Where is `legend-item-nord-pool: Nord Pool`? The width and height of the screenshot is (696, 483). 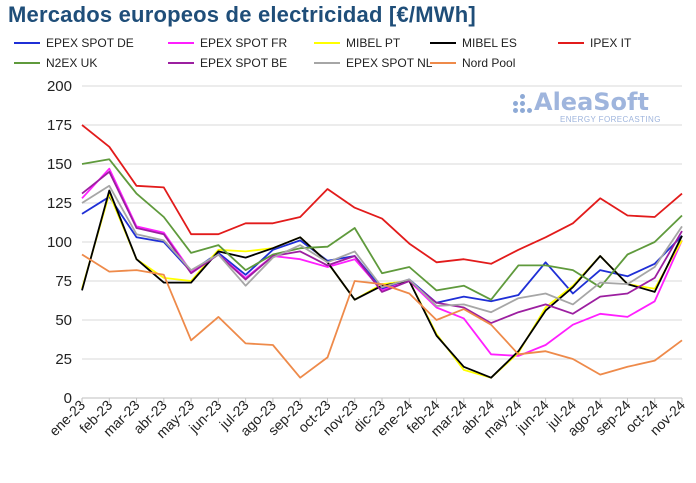
legend-item-nord-pool: Nord Pool is located at coordinates (472, 63).